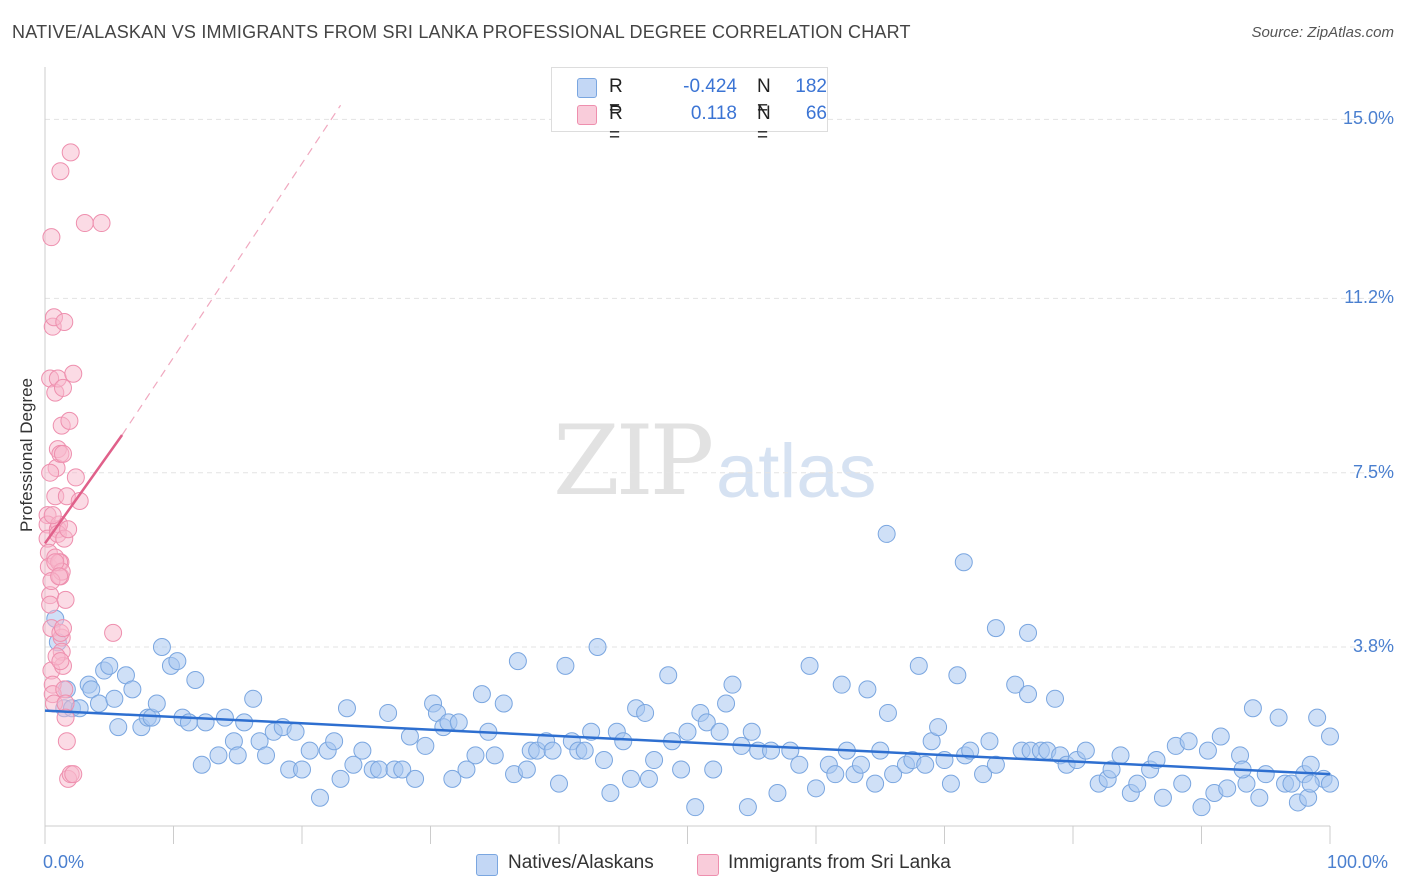  What do you see at coordinates (1369, 297) in the screenshot?
I see `y-tick-label-2: 11.2%` at bounding box center [1369, 297].